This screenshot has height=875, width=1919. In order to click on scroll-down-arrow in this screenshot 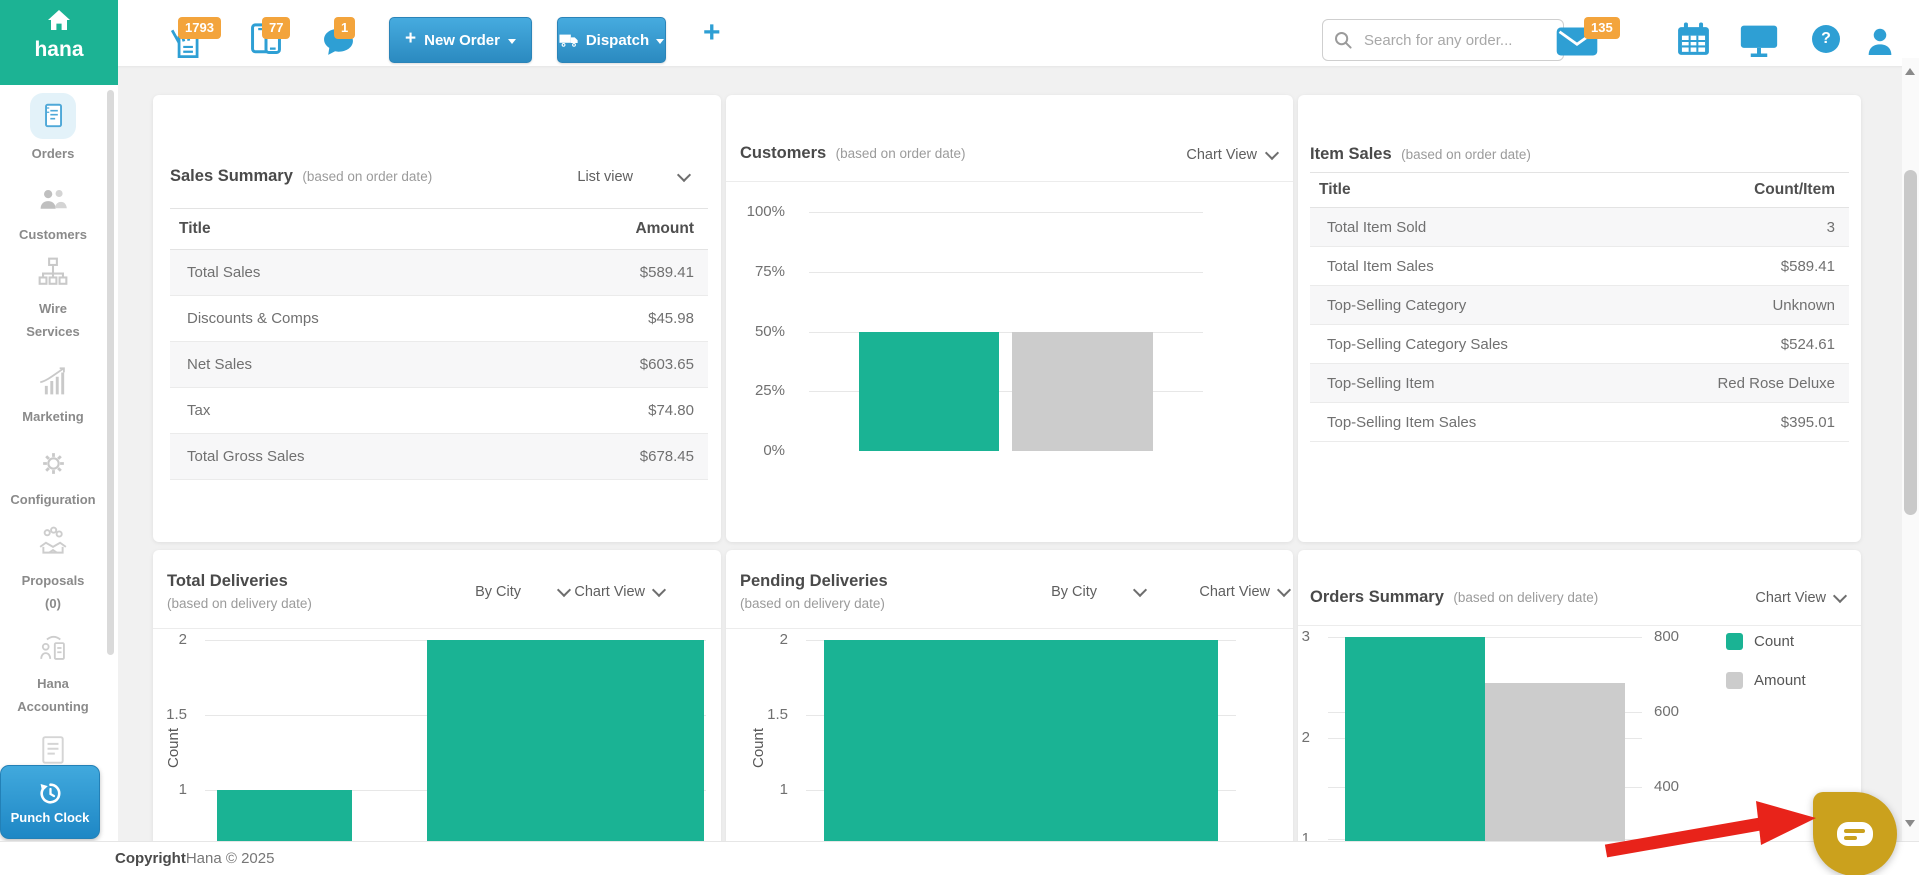, I will do `click(1910, 823)`.